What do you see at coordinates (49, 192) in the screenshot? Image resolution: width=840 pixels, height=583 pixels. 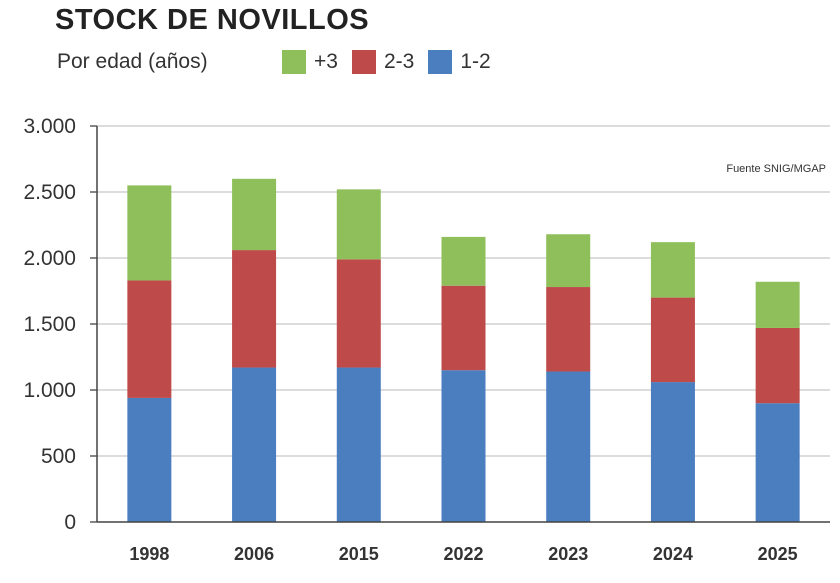 I see `y-tick-label: 2.500` at bounding box center [49, 192].